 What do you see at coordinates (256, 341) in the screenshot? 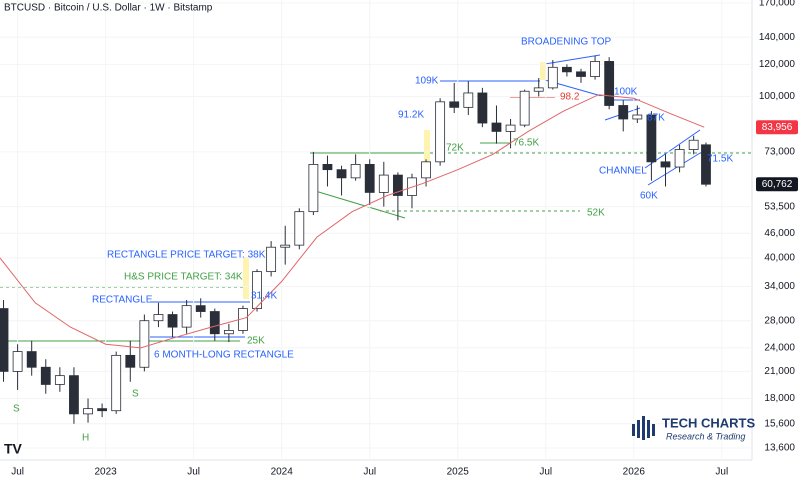
I see `annotation: 25K` at bounding box center [256, 341].